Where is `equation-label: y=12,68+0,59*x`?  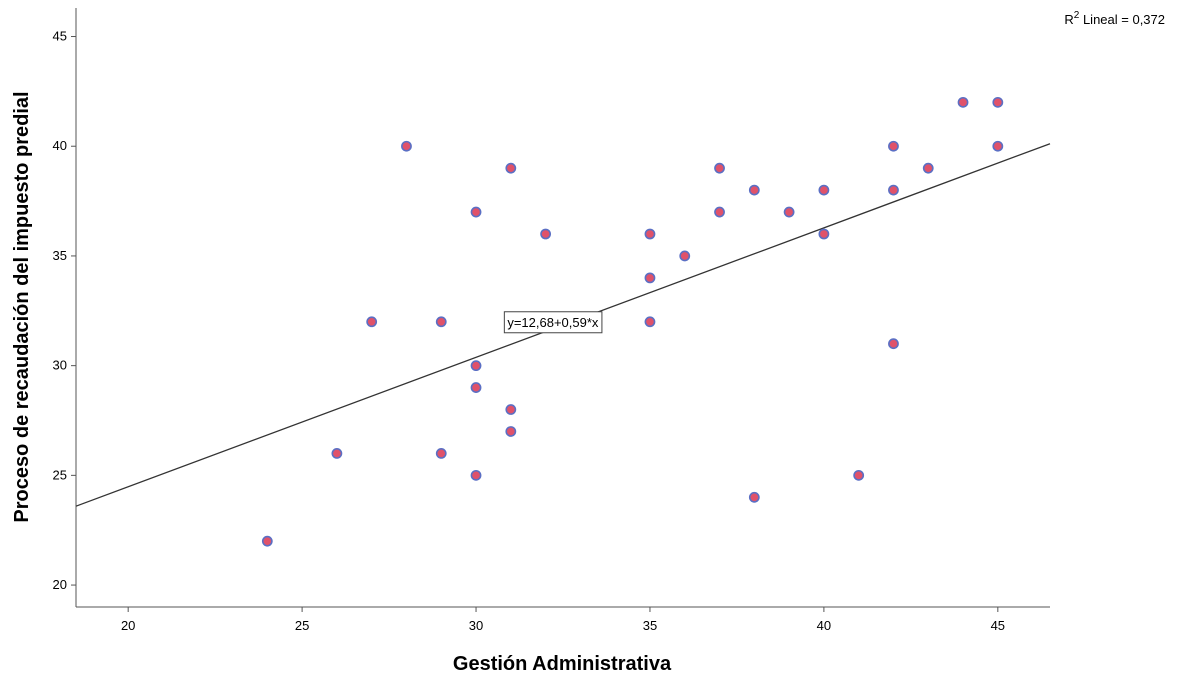 equation-label: y=12,68+0,59*x is located at coordinates (553, 322).